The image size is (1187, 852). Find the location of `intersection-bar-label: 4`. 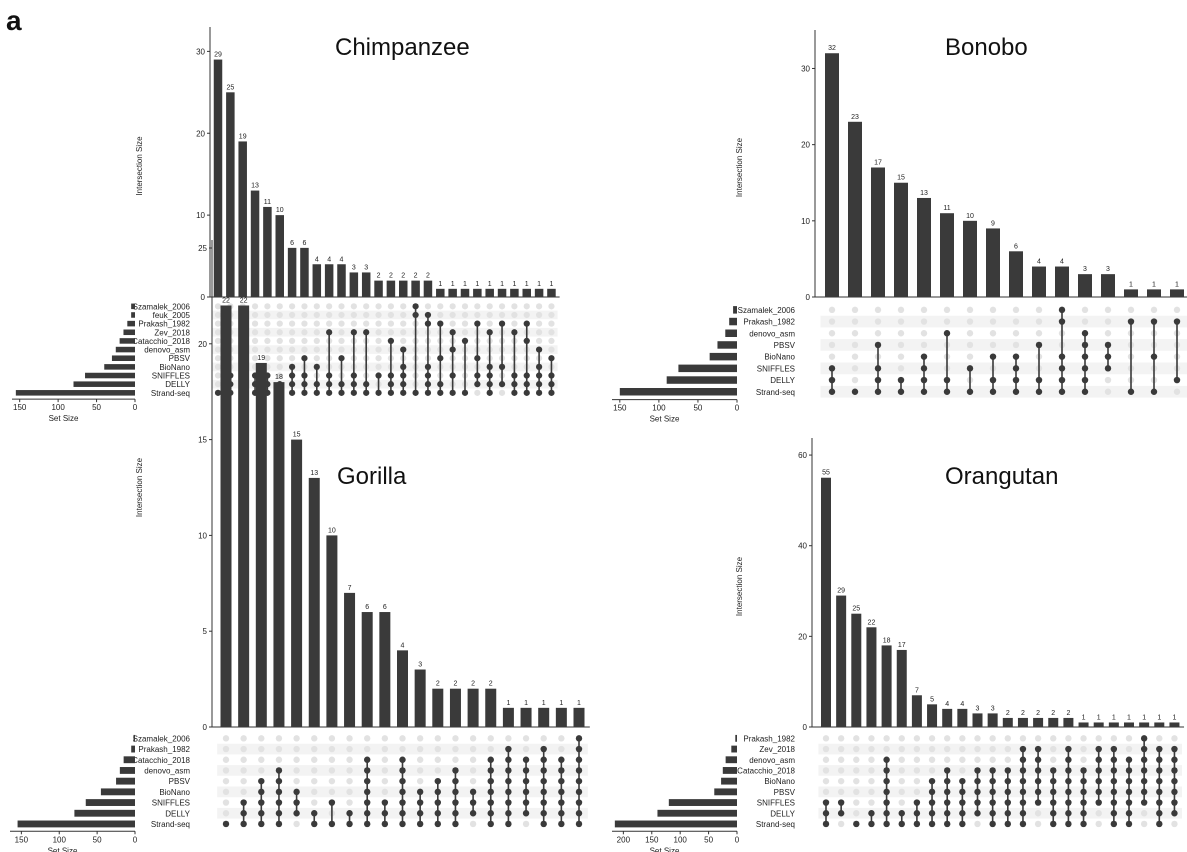

intersection-bar-label: 4 is located at coordinates (403, 645).